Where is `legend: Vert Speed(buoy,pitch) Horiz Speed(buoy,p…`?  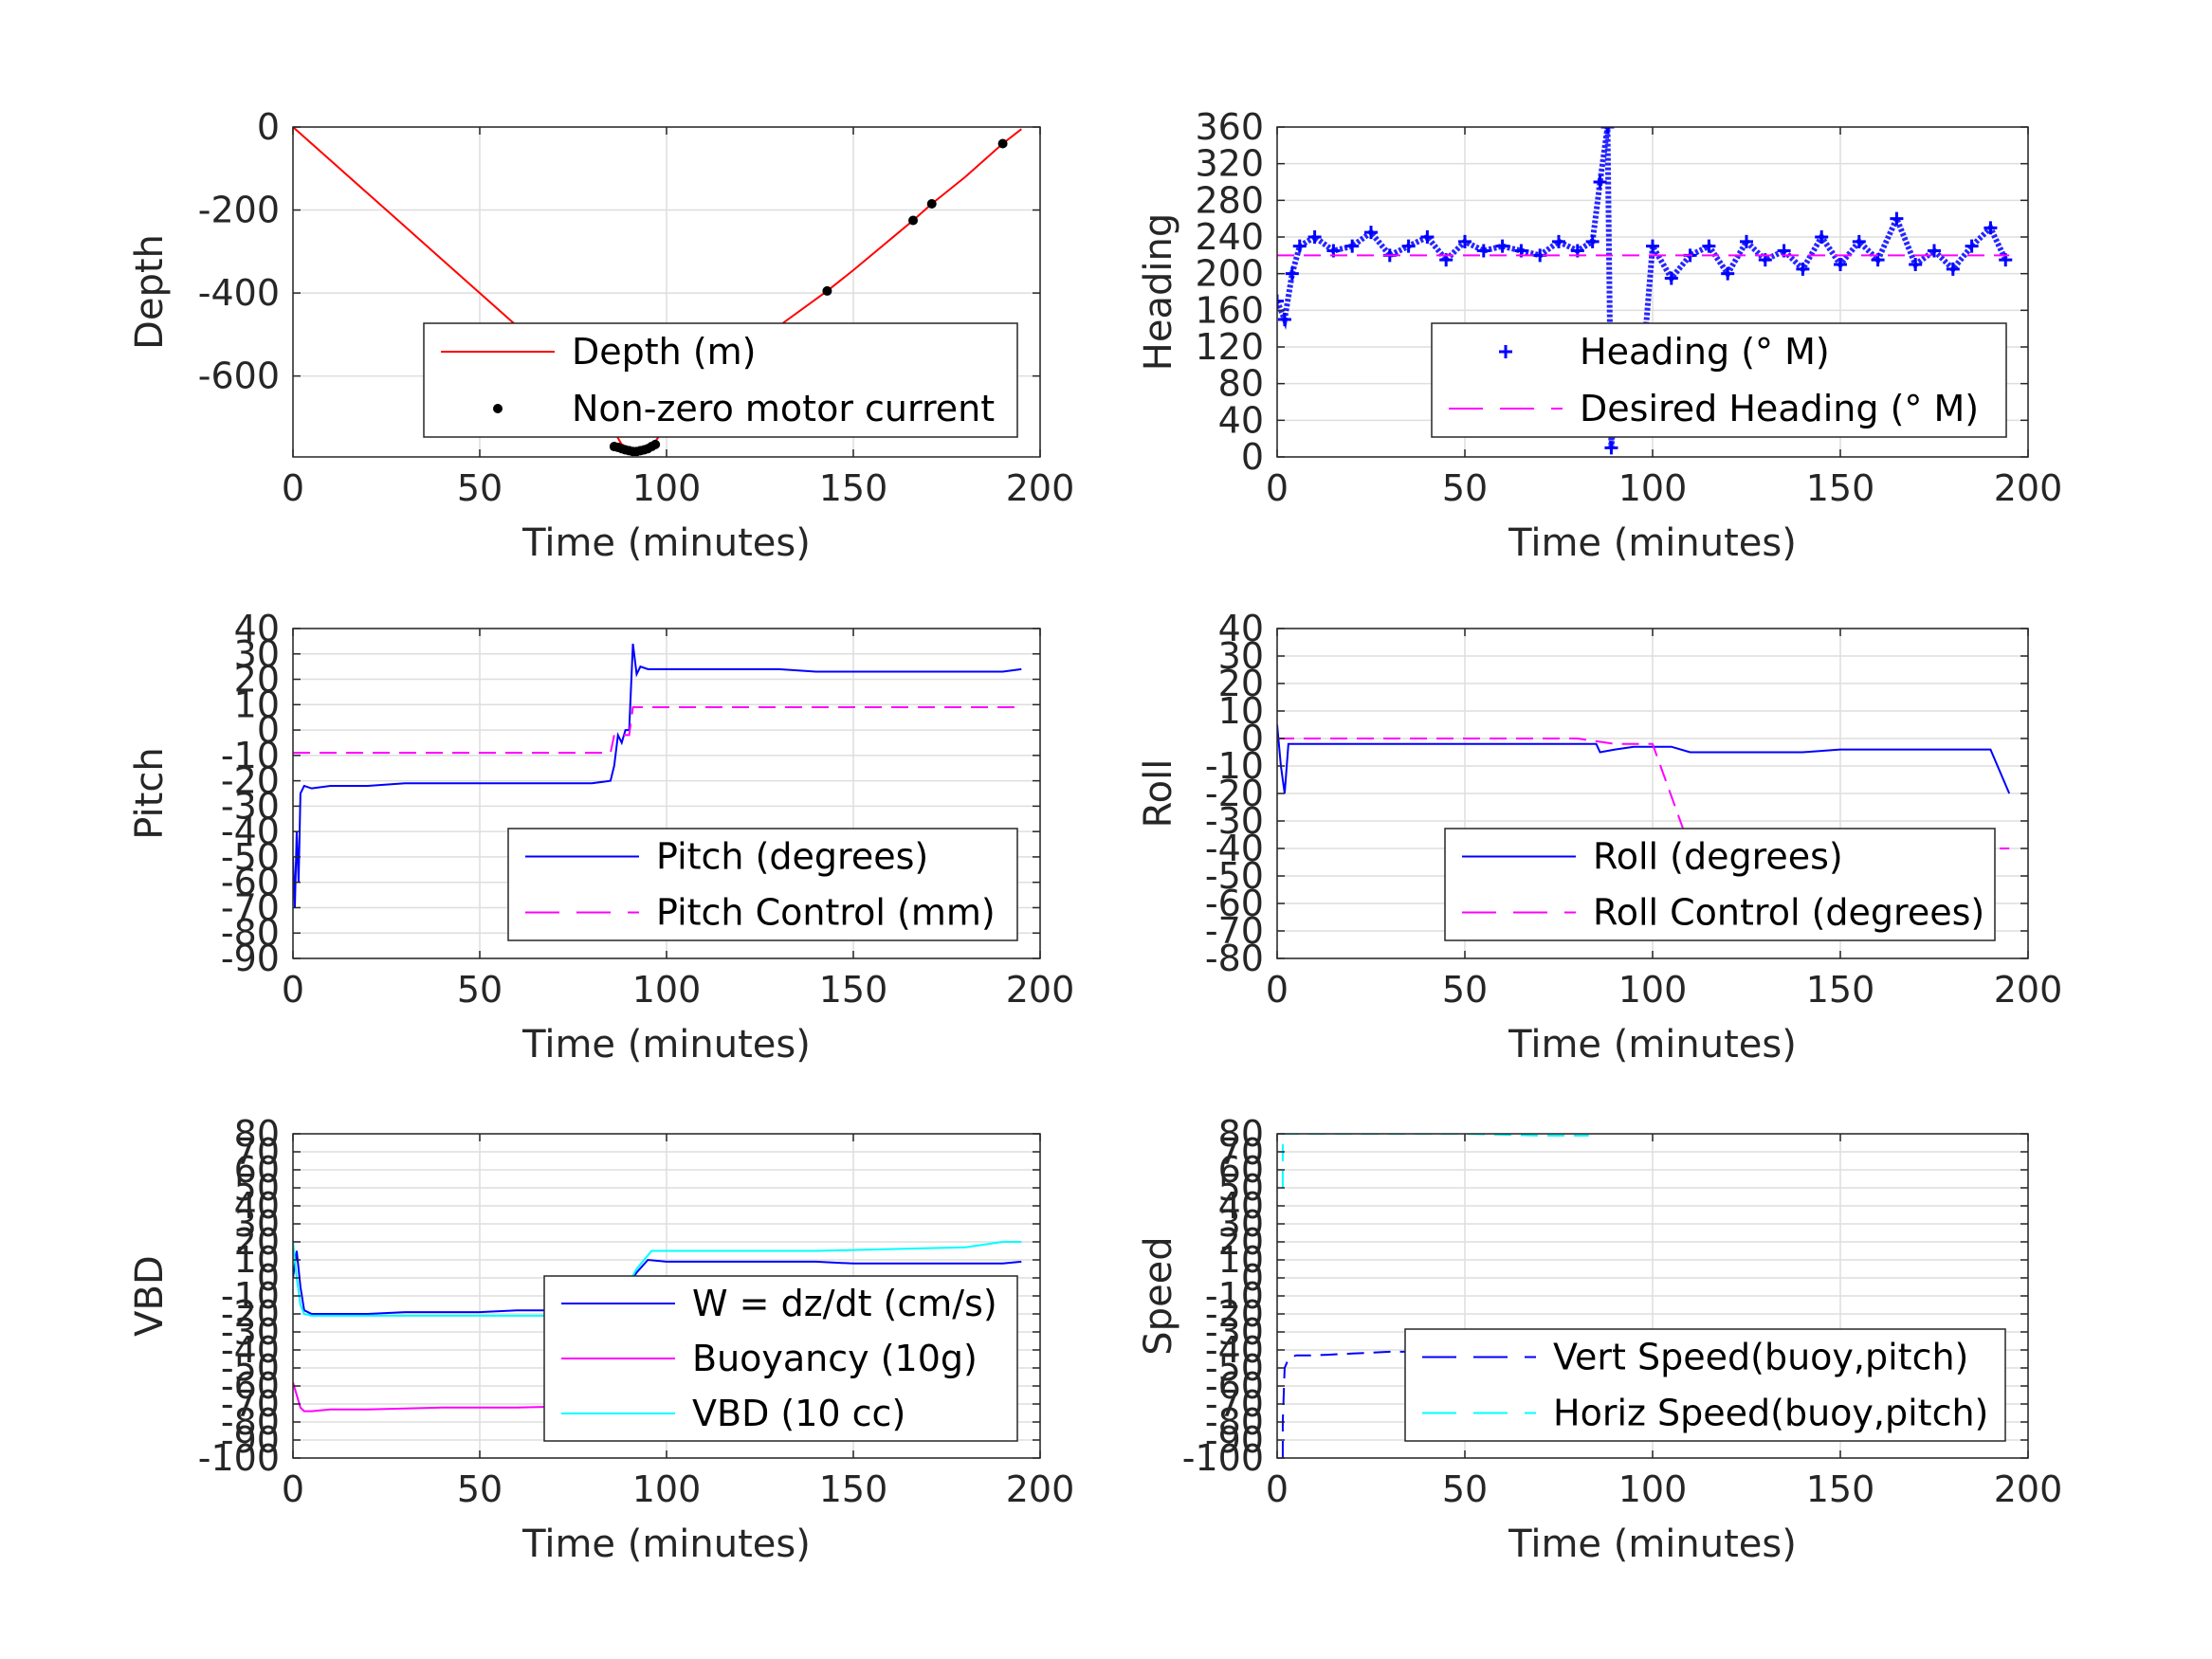 legend: Vert Speed(buoy,pitch) Horiz Speed(buoy,p… is located at coordinates (1705, 1385).